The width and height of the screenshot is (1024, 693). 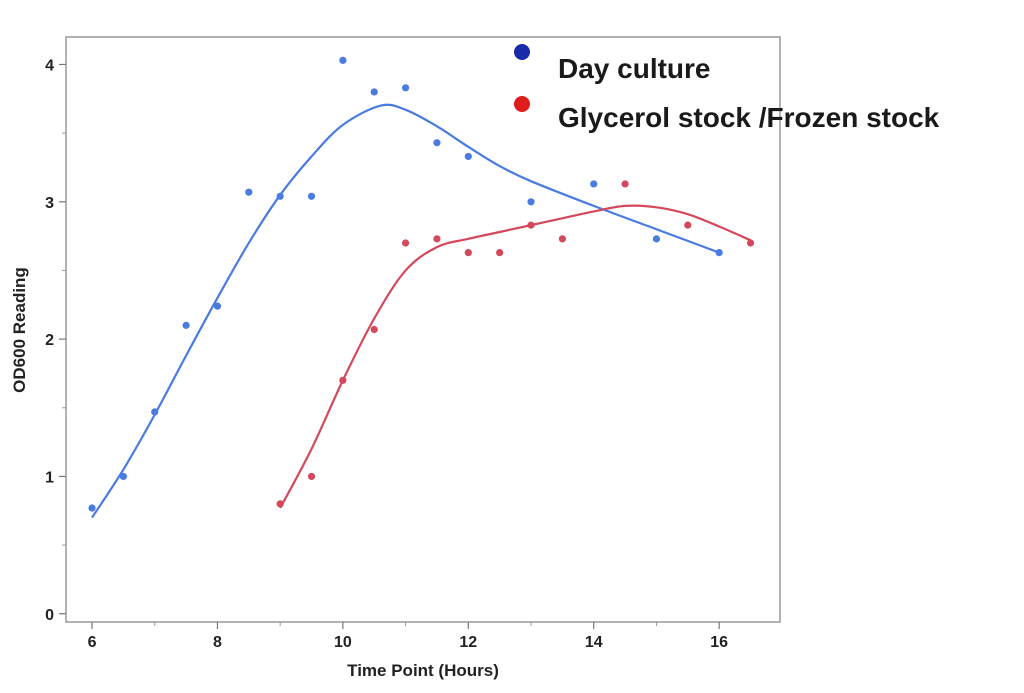 What do you see at coordinates (343, 642) in the screenshot?
I see `x-tick-label: 10` at bounding box center [343, 642].